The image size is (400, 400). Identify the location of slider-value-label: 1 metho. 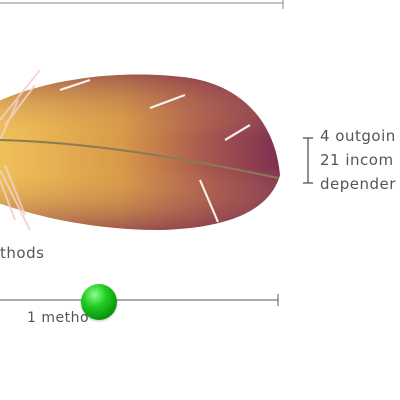
(58, 318).